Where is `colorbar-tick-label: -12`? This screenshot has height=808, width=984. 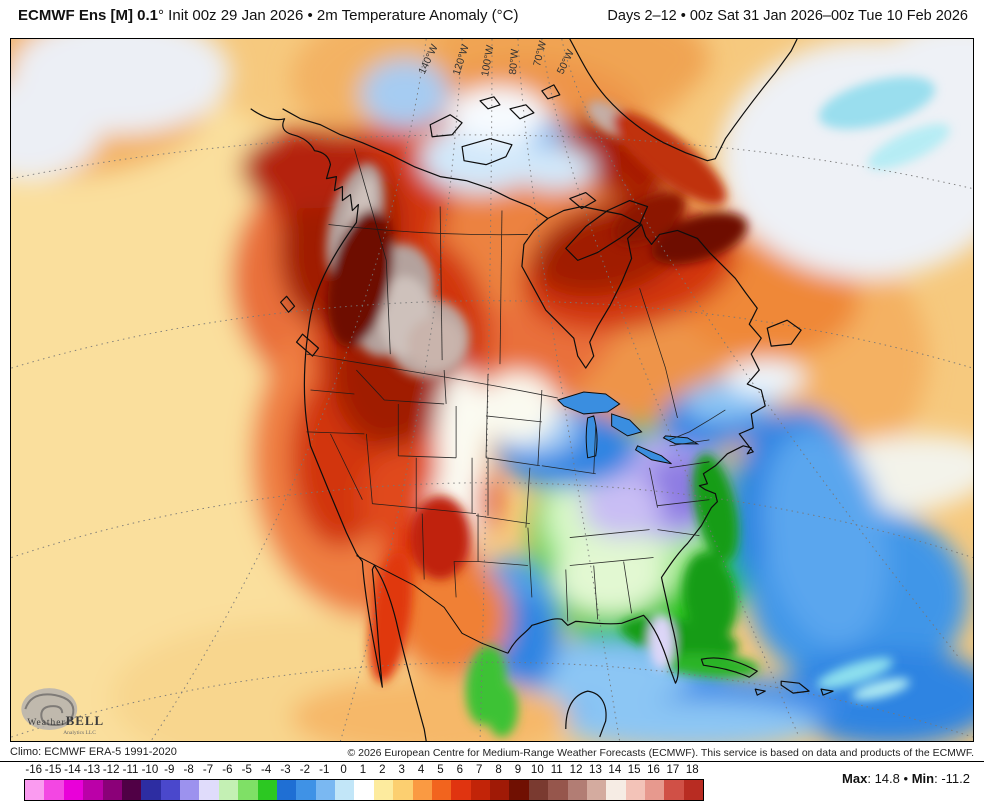 colorbar-tick-label: -12 is located at coordinates (111, 770).